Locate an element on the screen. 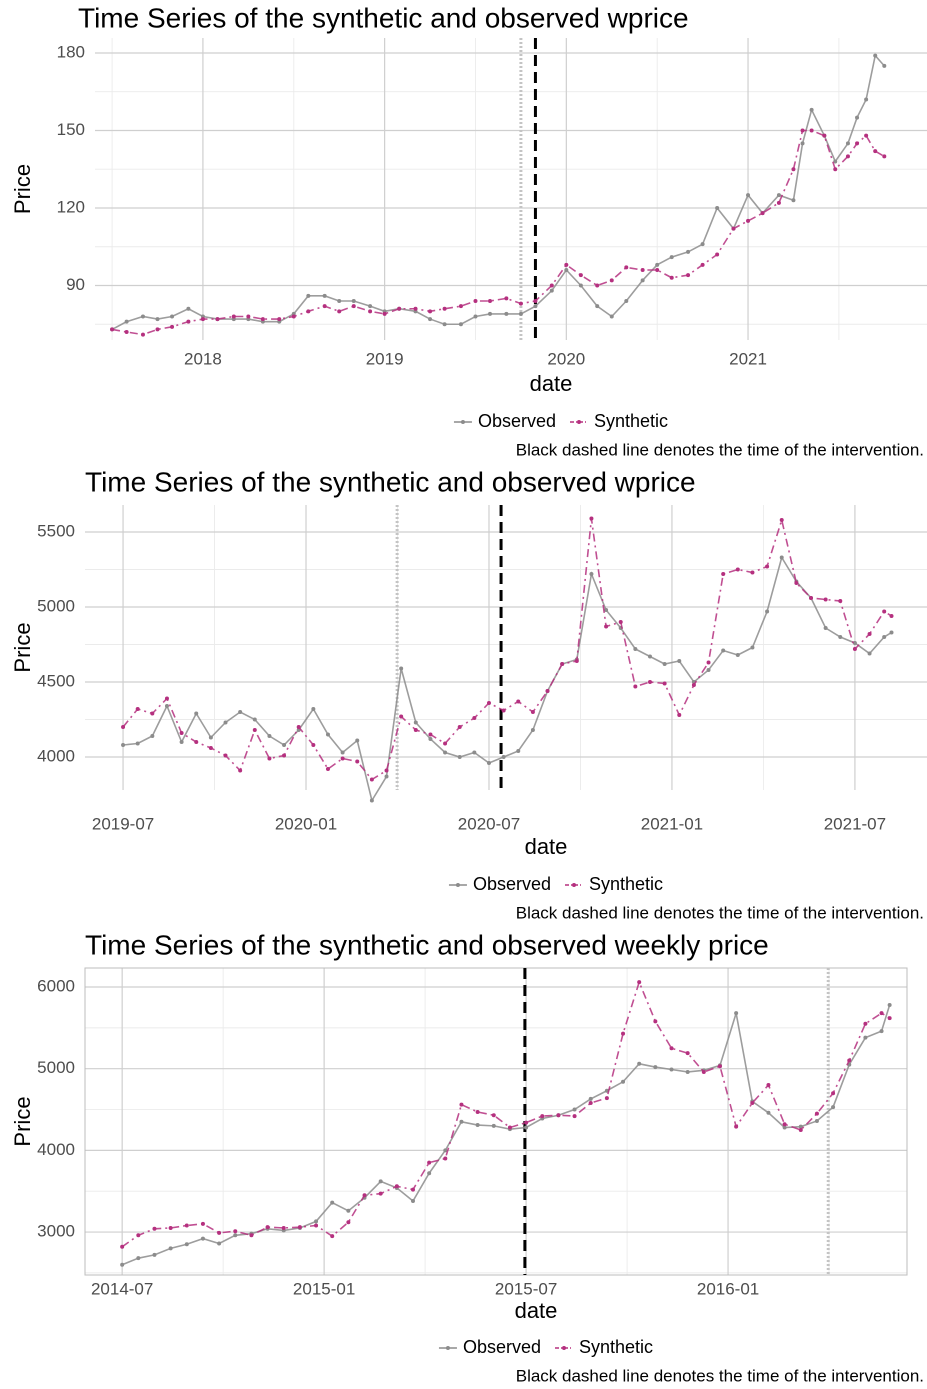  x-tick-label: 2016-01 is located at coordinates (728, 1288).